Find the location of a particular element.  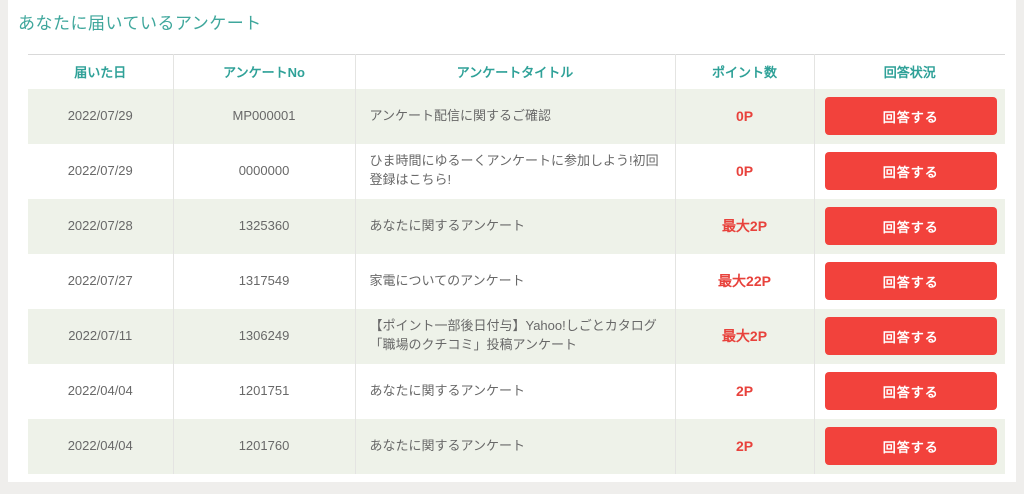

survey-no-cell: 1201760 is located at coordinates (263, 446).